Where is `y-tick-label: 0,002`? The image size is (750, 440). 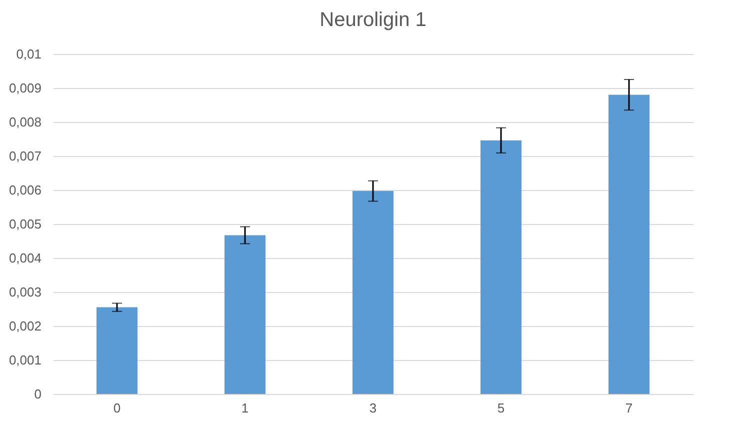 y-tick-label: 0,002 is located at coordinates (25, 326).